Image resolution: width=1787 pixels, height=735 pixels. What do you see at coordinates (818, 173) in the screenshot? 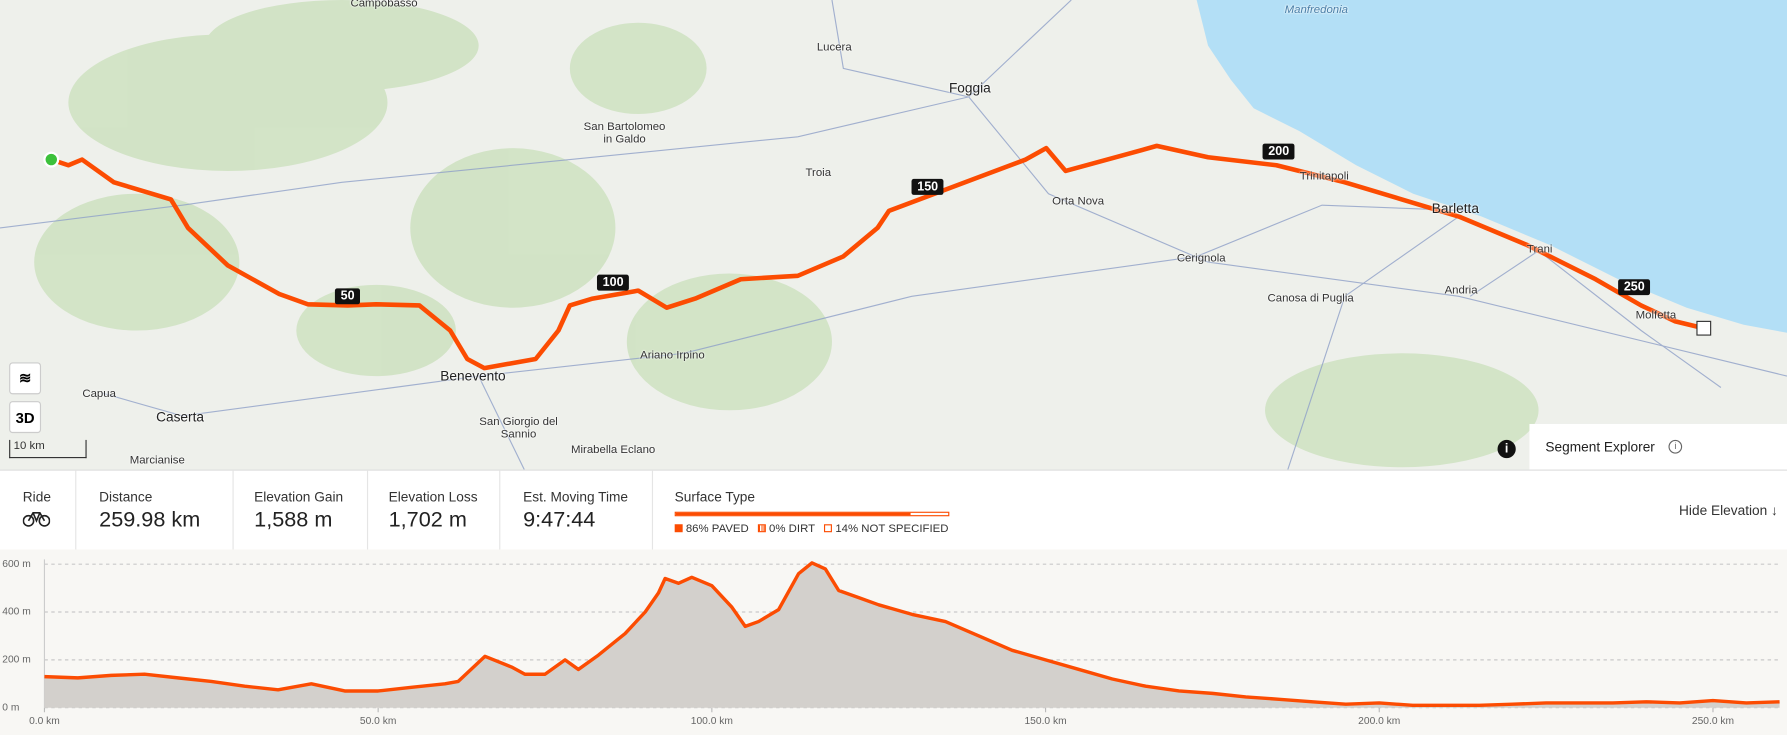
I see `place-label: Troia` at bounding box center [818, 173].